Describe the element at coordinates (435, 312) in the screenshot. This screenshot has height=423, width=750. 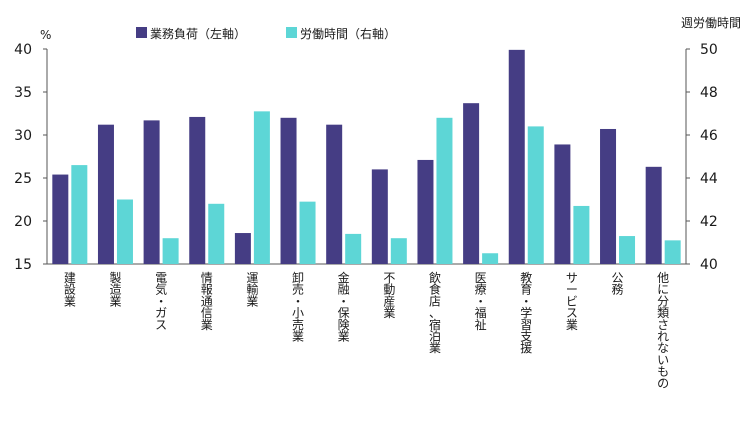
I see `x-tick-label: 飲食店、宿泊業` at that location.